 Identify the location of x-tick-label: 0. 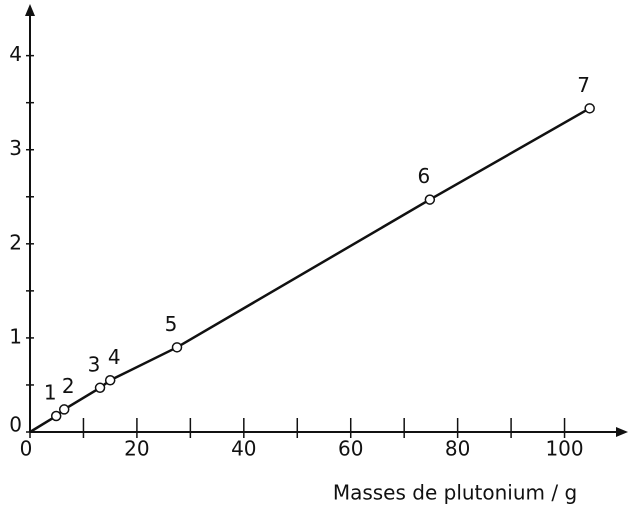
(26, 449).